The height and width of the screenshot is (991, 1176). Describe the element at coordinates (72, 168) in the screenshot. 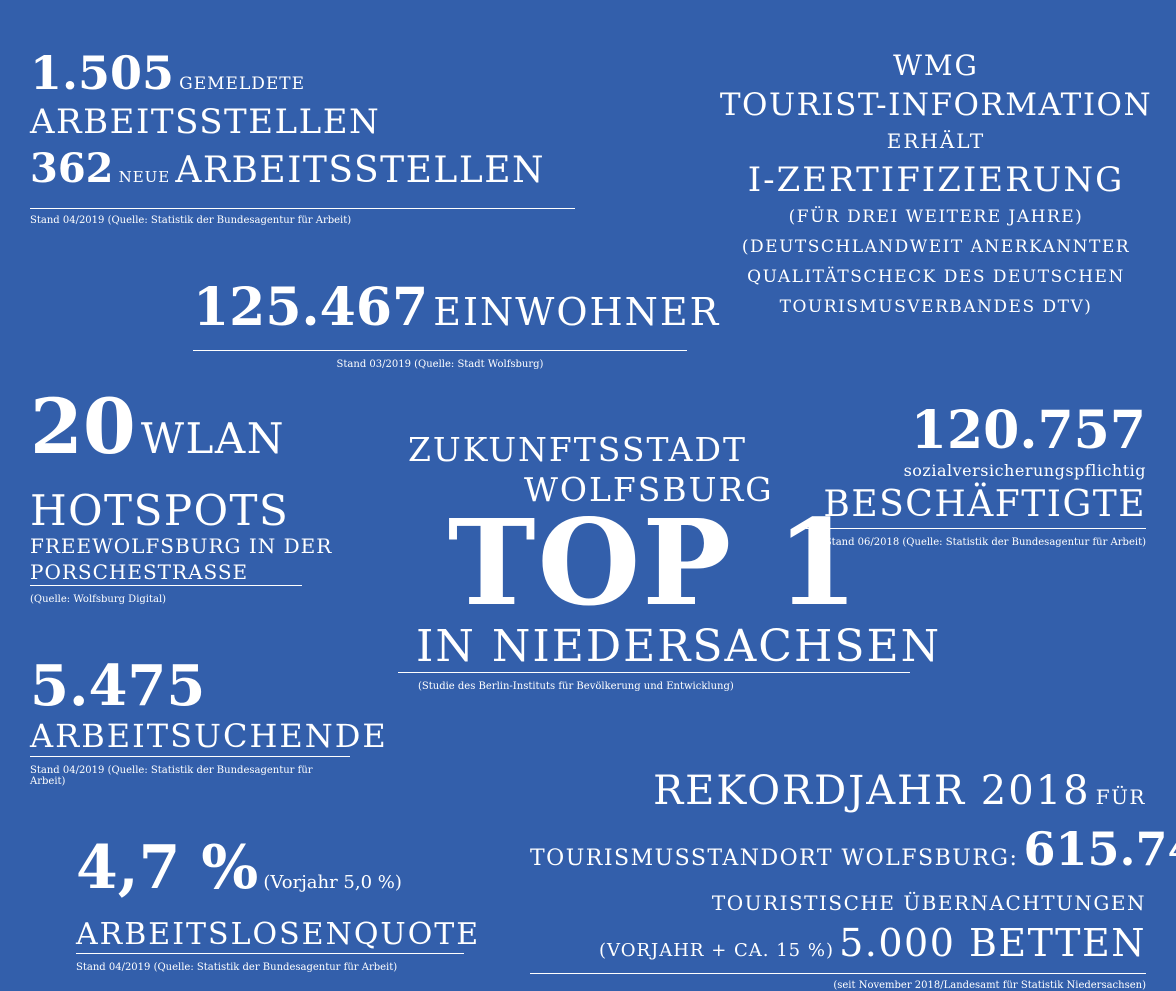

I see `jobs-new-count: 362` at that location.